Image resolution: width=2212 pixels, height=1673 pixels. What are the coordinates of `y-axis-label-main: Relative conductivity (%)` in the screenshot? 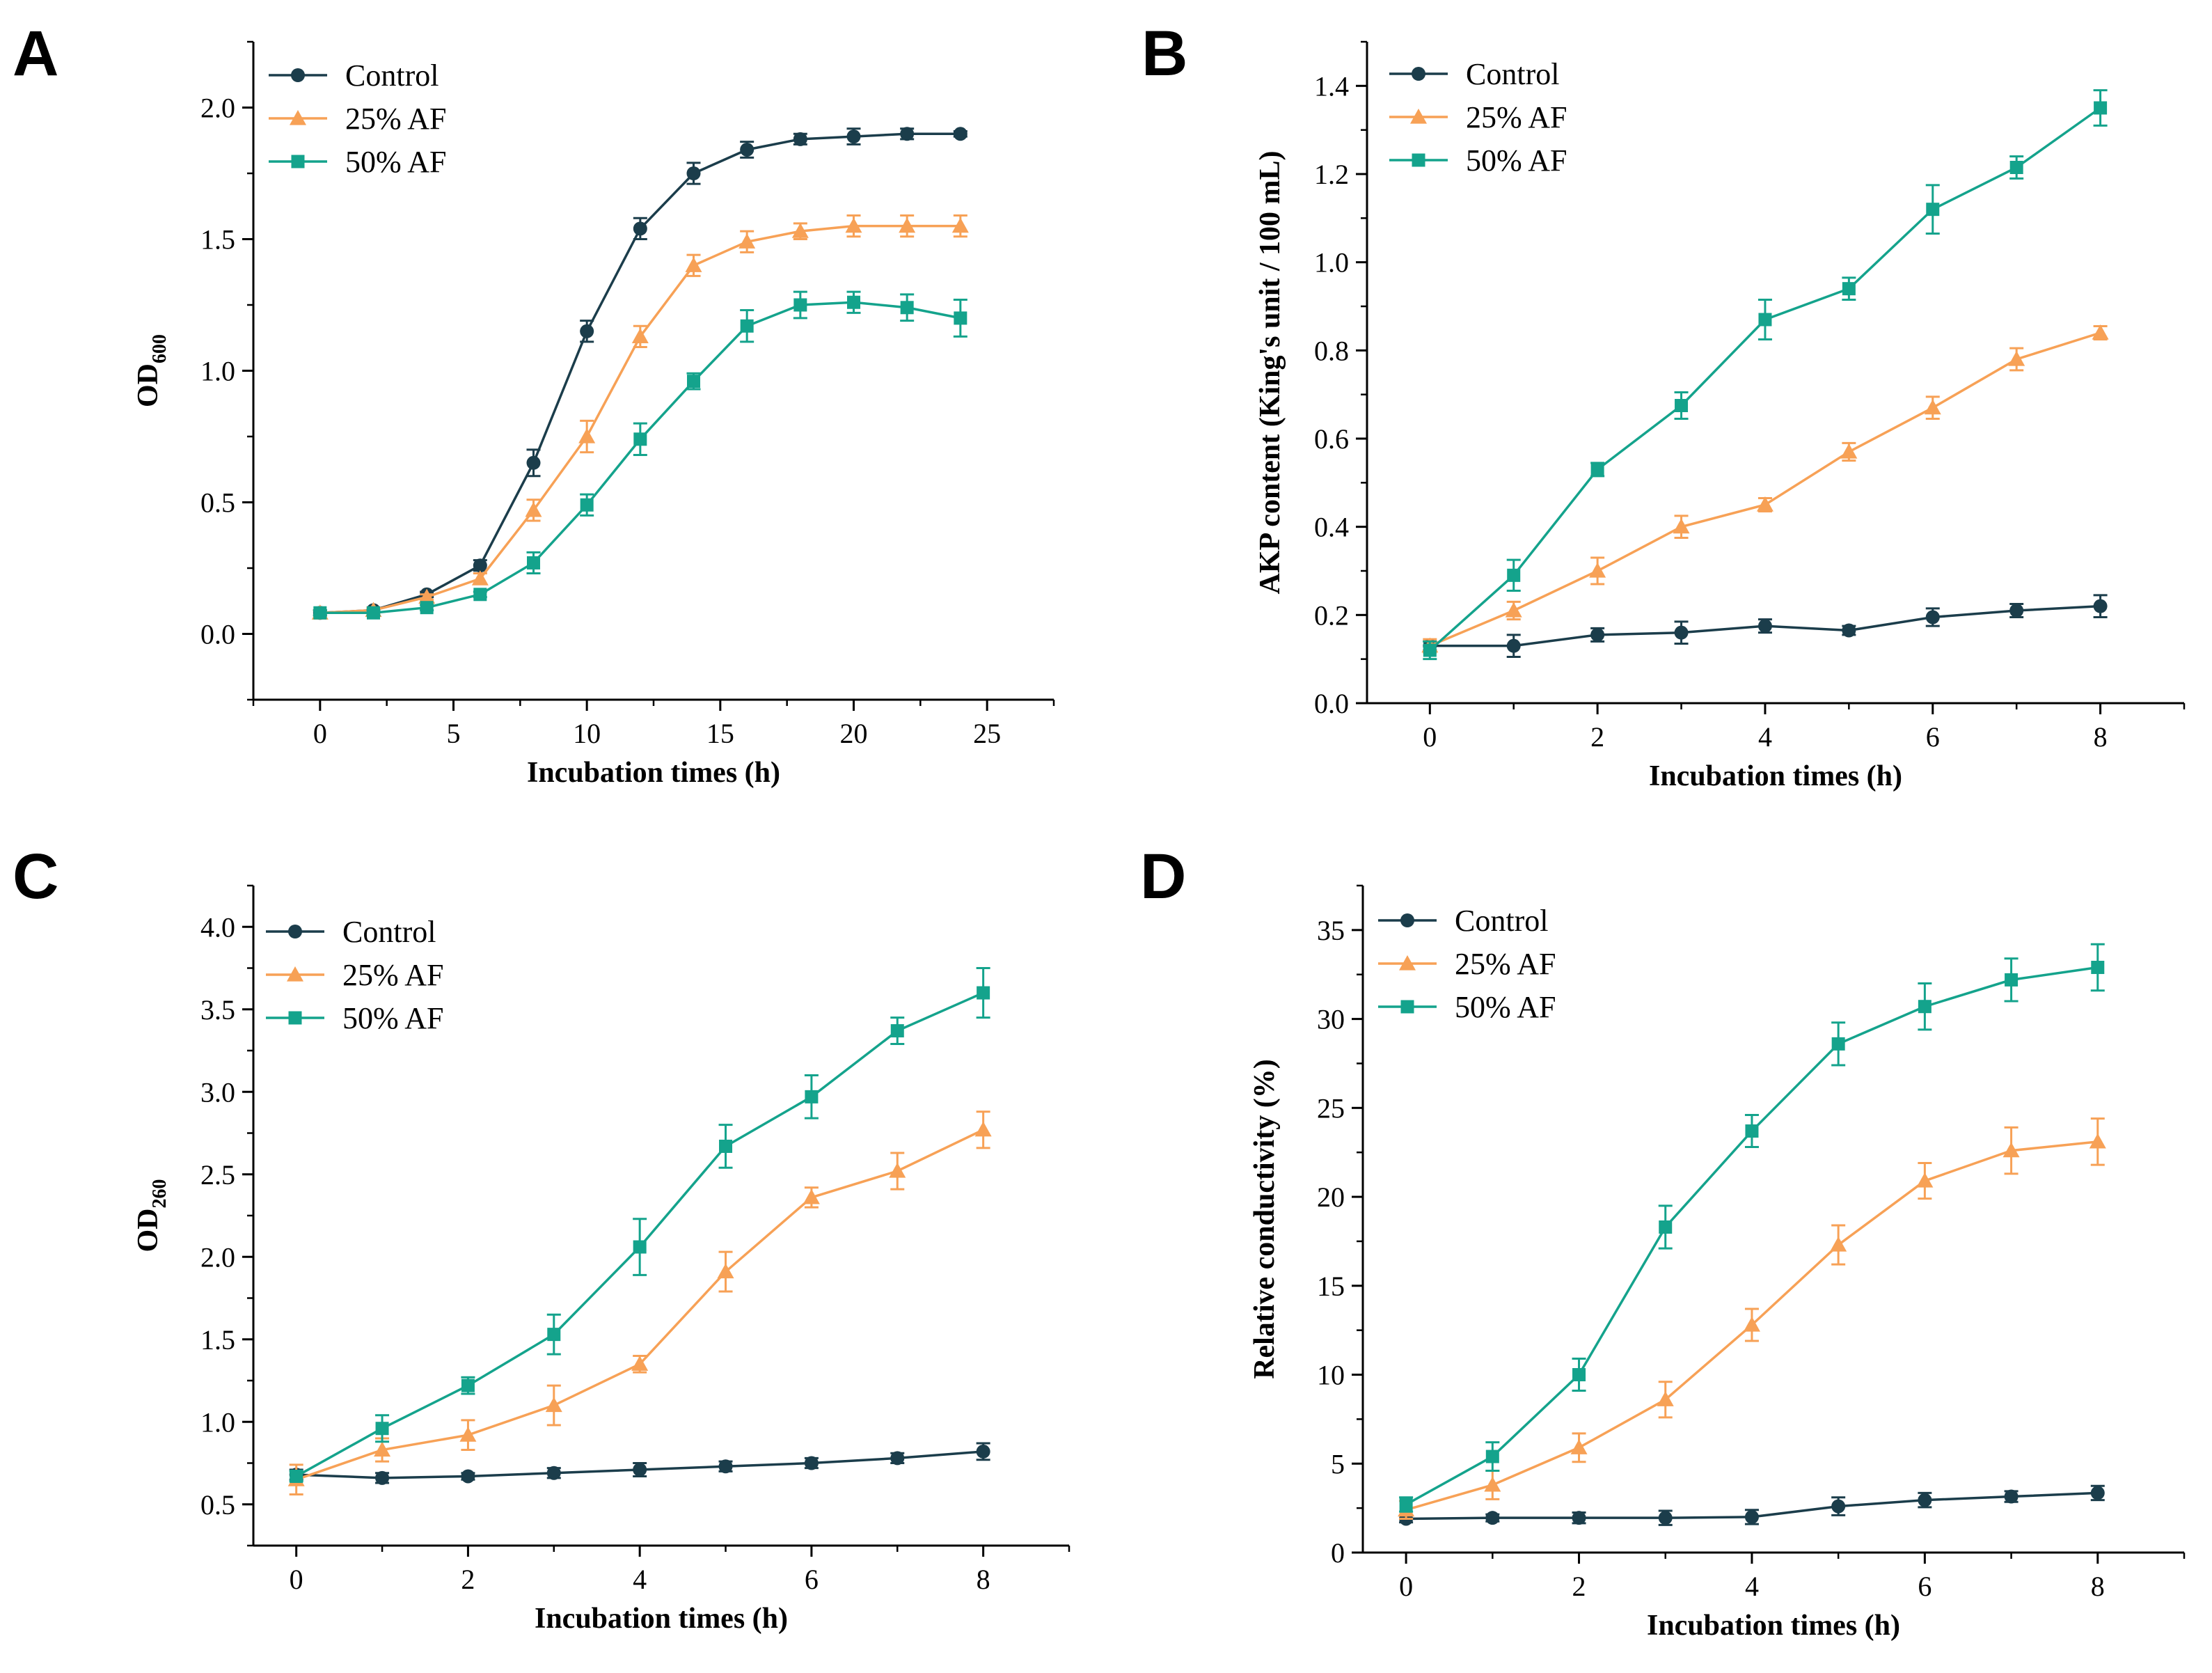 It's located at (1265, 1219).